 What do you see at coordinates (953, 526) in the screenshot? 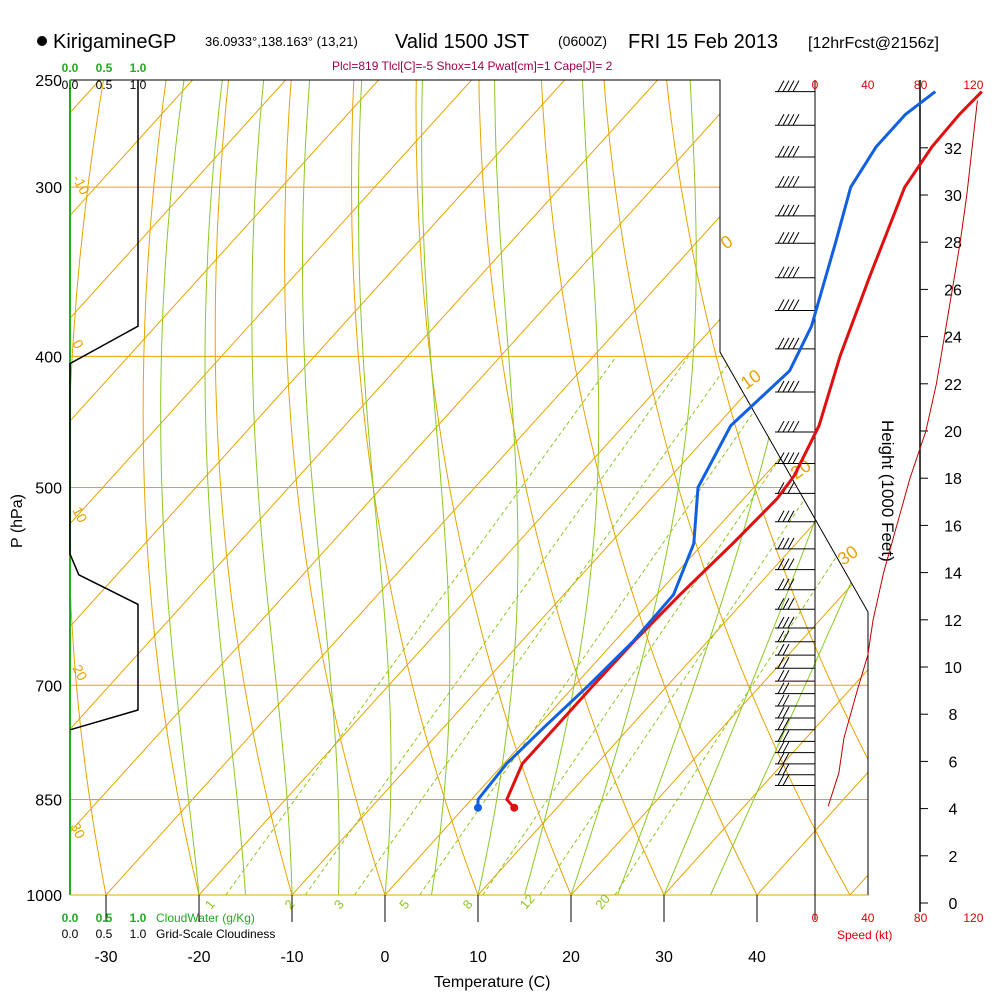
I see `height-tick-label: 16` at bounding box center [953, 526].